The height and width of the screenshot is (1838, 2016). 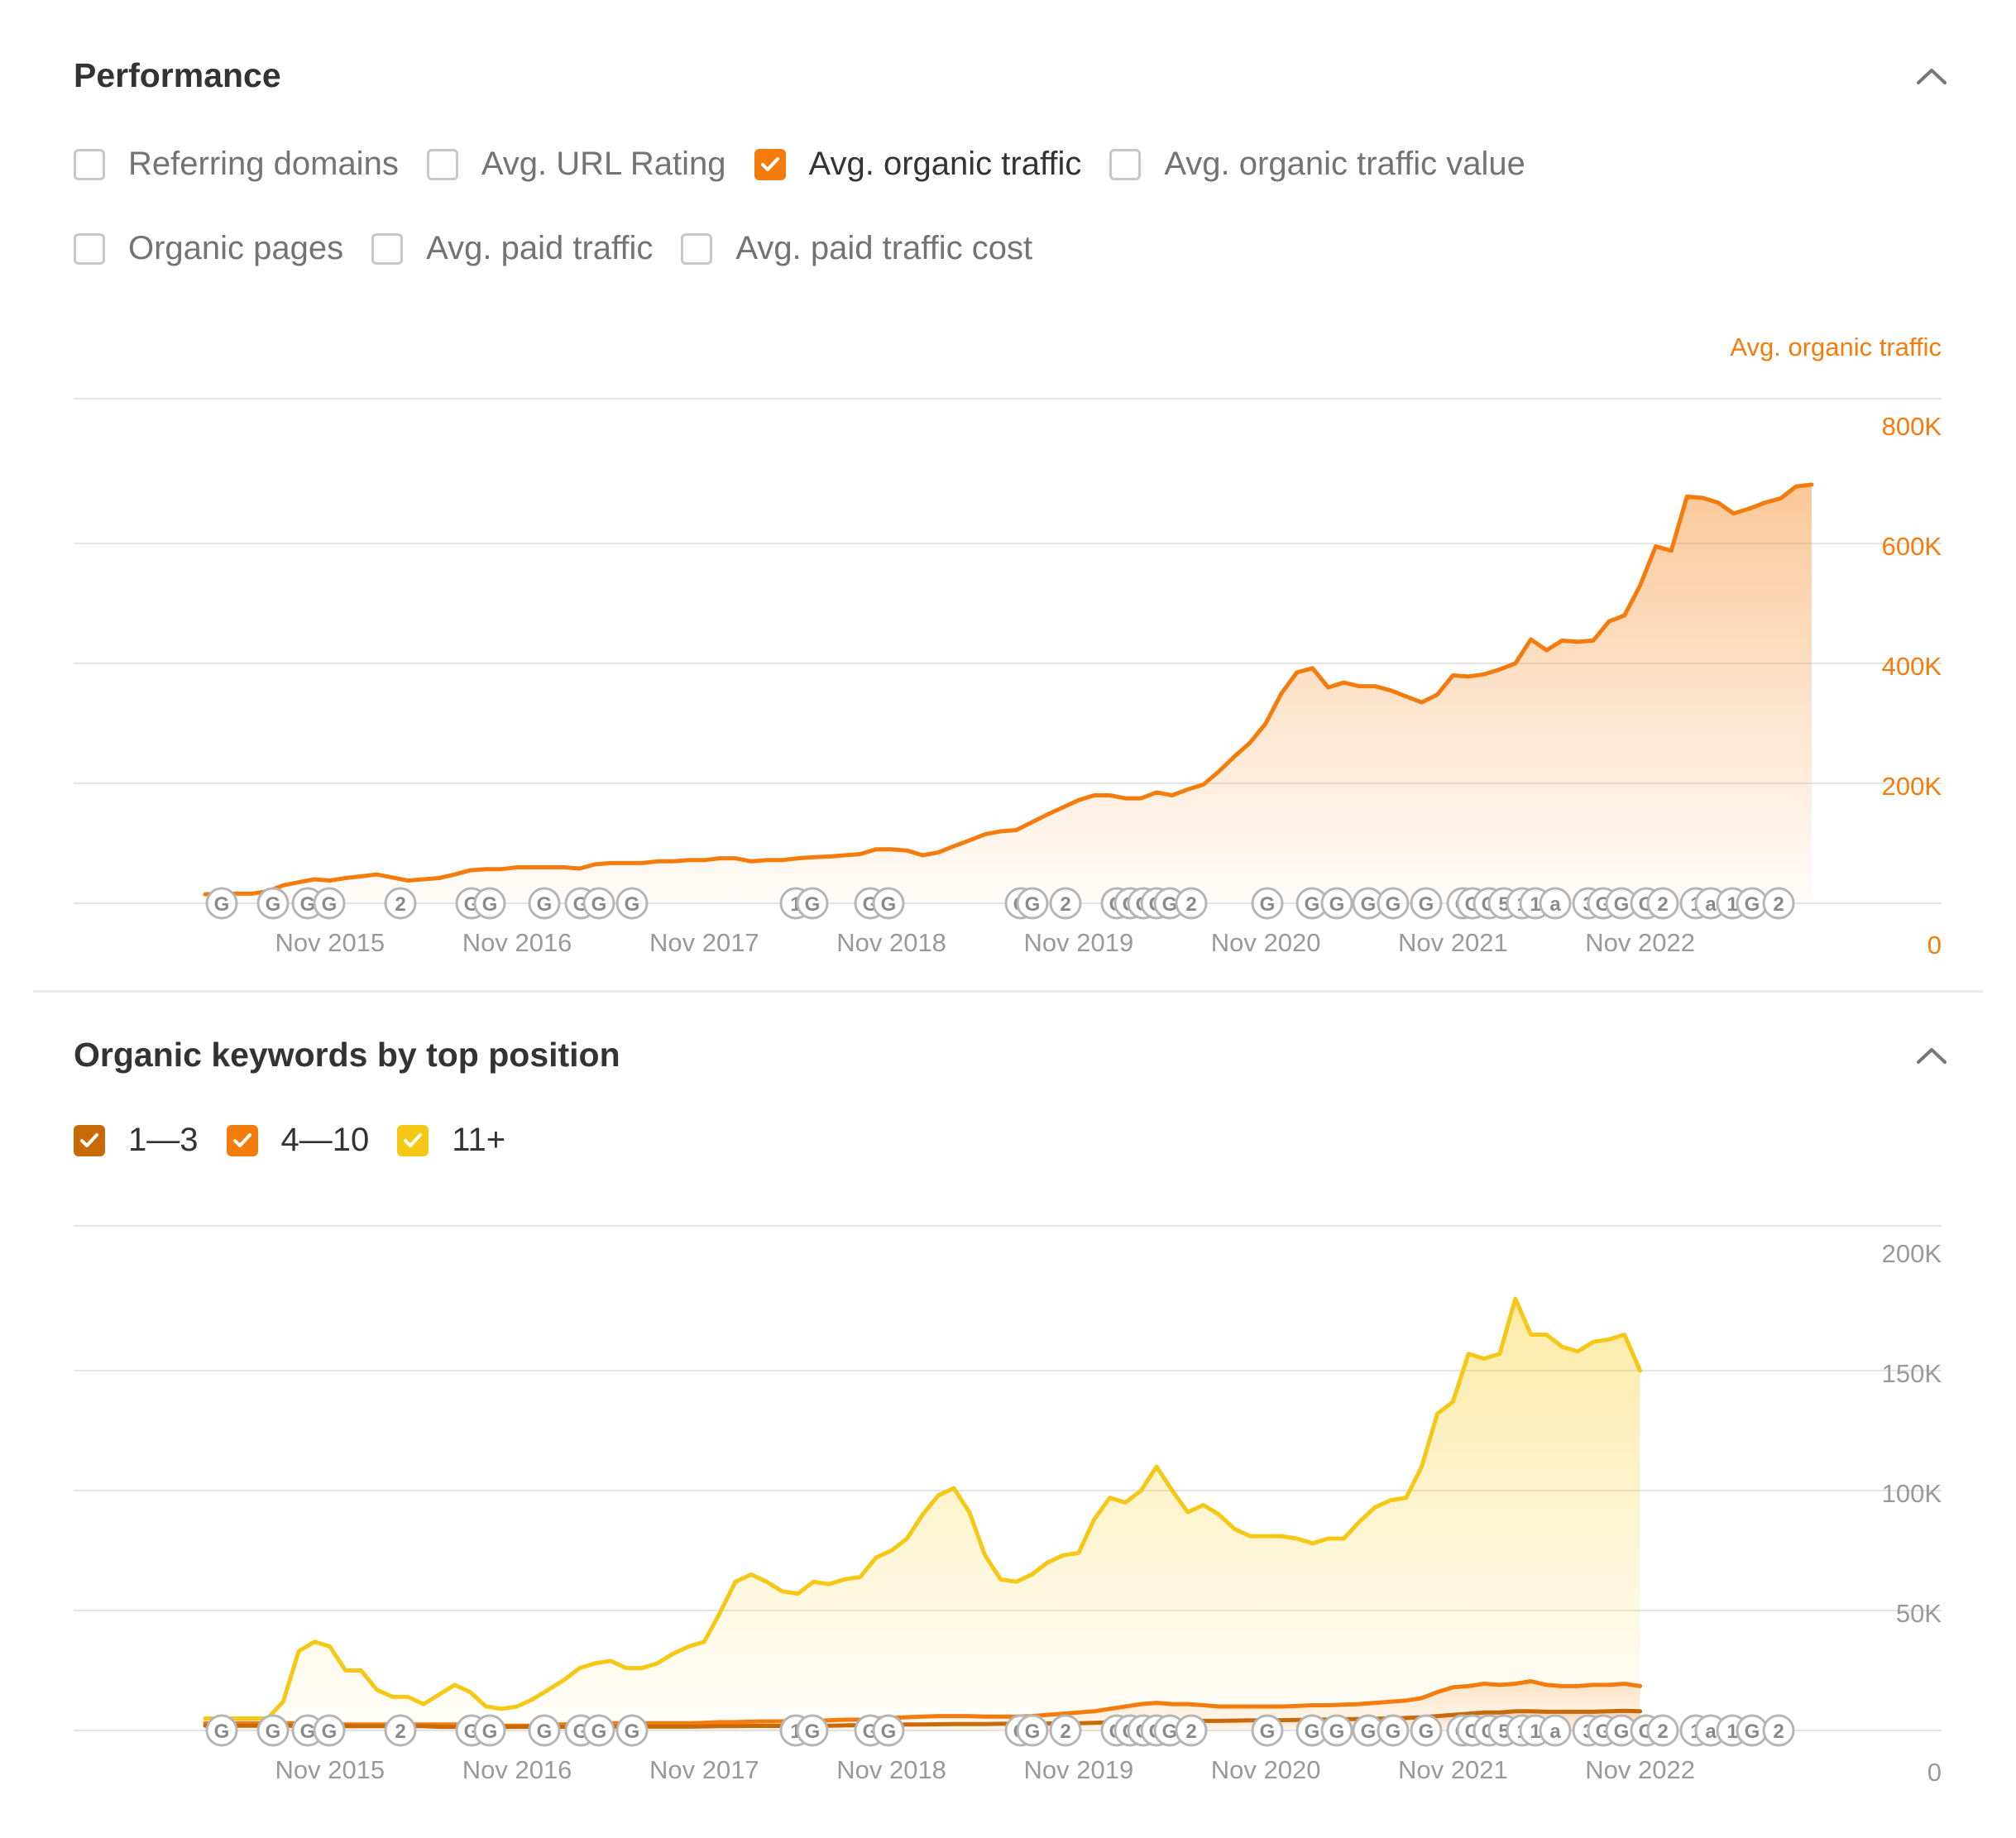 What do you see at coordinates (237, 164) in the screenshot?
I see `option-referring-domains: Referring domains` at bounding box center [237, 164].